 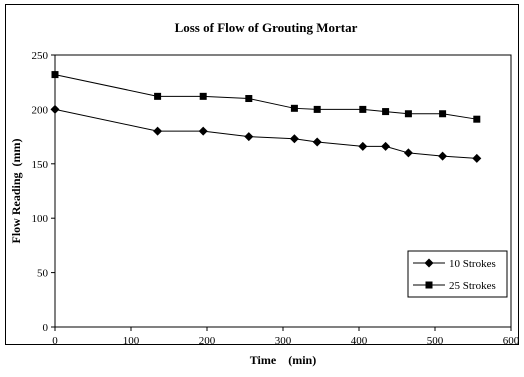 I want to click on x-tick-label: 0, so click(x=55, y=341).